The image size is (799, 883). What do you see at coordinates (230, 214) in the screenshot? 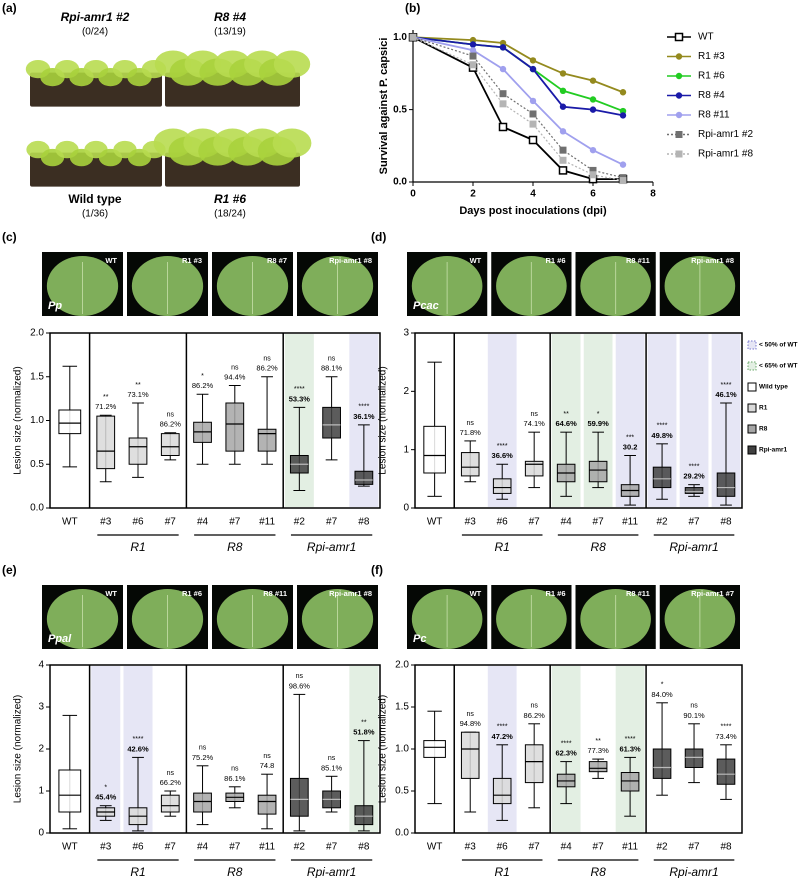
I see `plant-score: (18/24)` at bounding box center [230, 214].